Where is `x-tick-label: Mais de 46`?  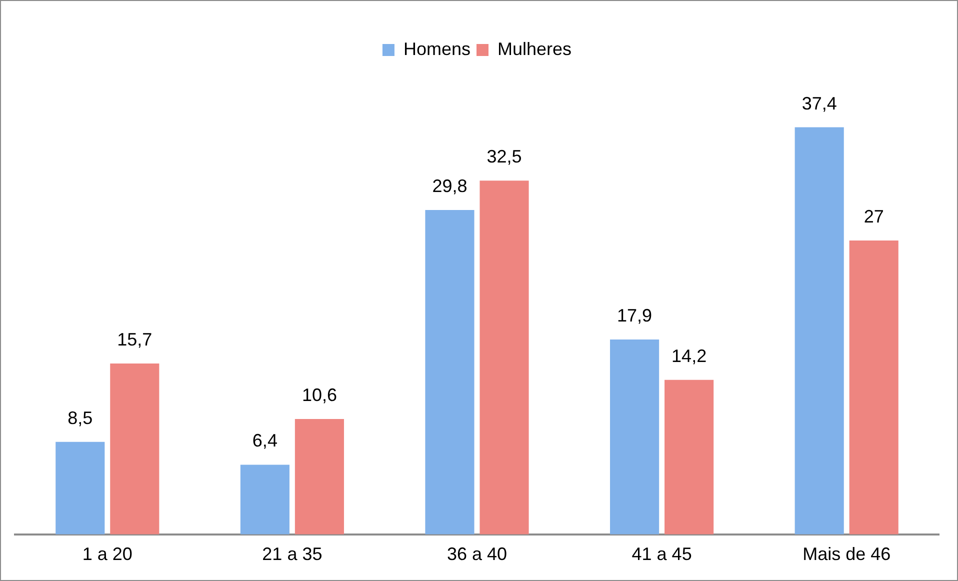
x-tick-label: Mais de 46 is located at coordinates (846, 554).